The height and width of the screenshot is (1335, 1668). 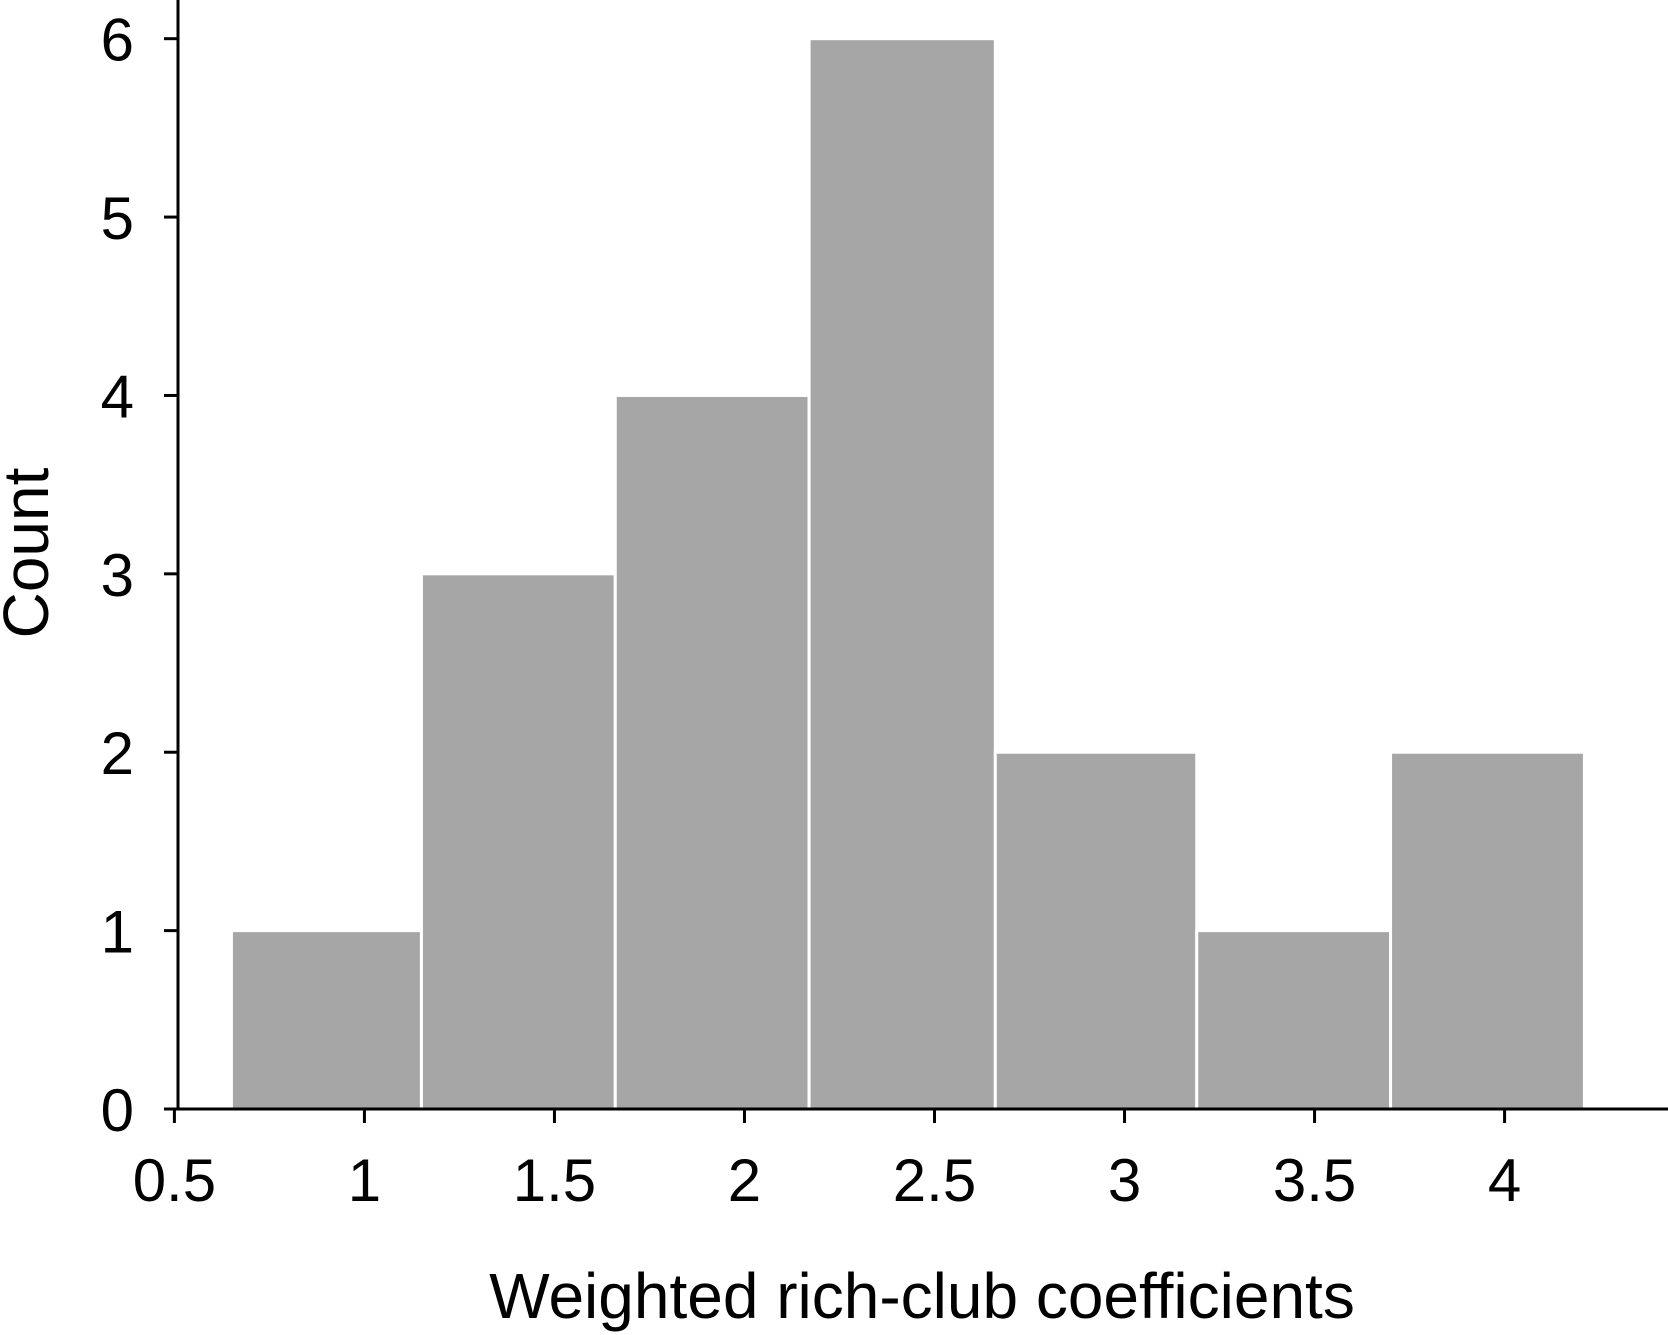 I want to click on x-tick-label: 2, so click(x=744, y=1180).